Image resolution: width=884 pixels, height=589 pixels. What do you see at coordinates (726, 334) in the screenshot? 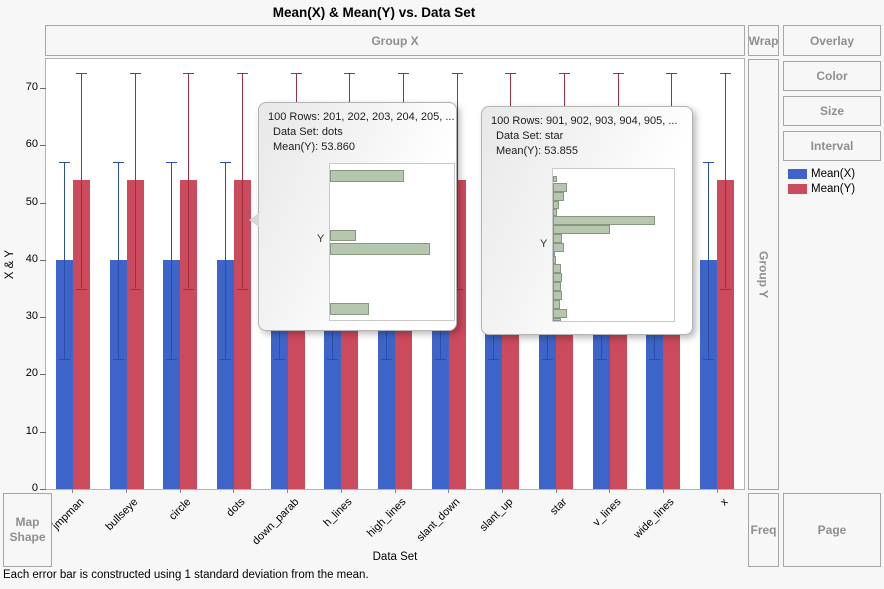
I see `bar-mean-y-x` at bounding box center [726, 334].